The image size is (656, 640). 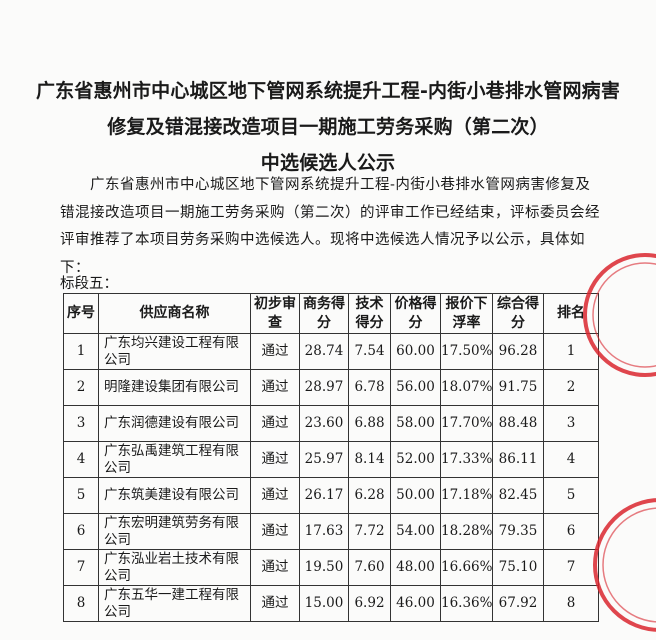 I want to click on business-score-cell: 28.74, so click(x=324, y=351).